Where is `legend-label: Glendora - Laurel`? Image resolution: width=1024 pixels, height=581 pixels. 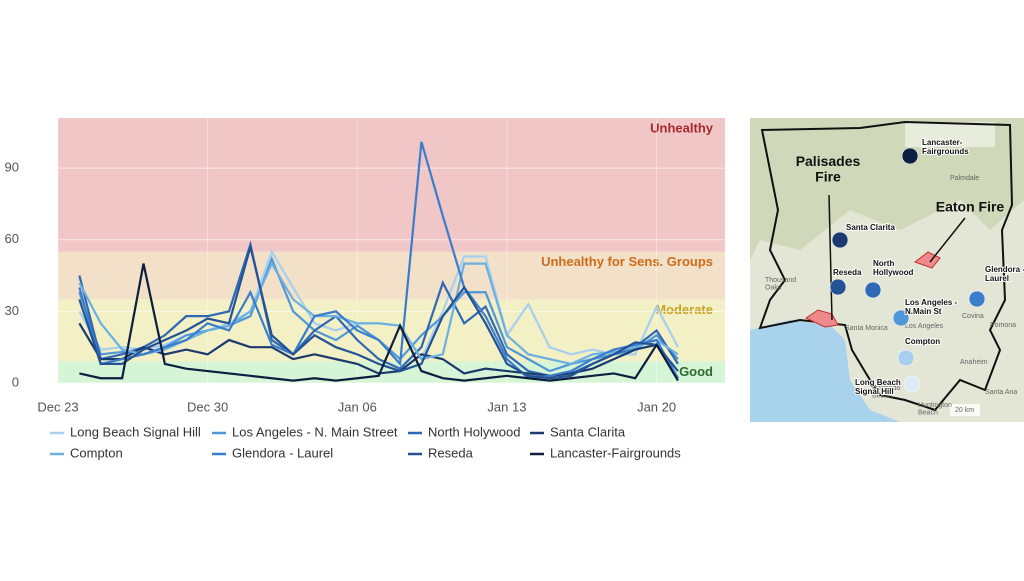 legend-label: Glendora - Laurel is located at coordinates (282, 452).